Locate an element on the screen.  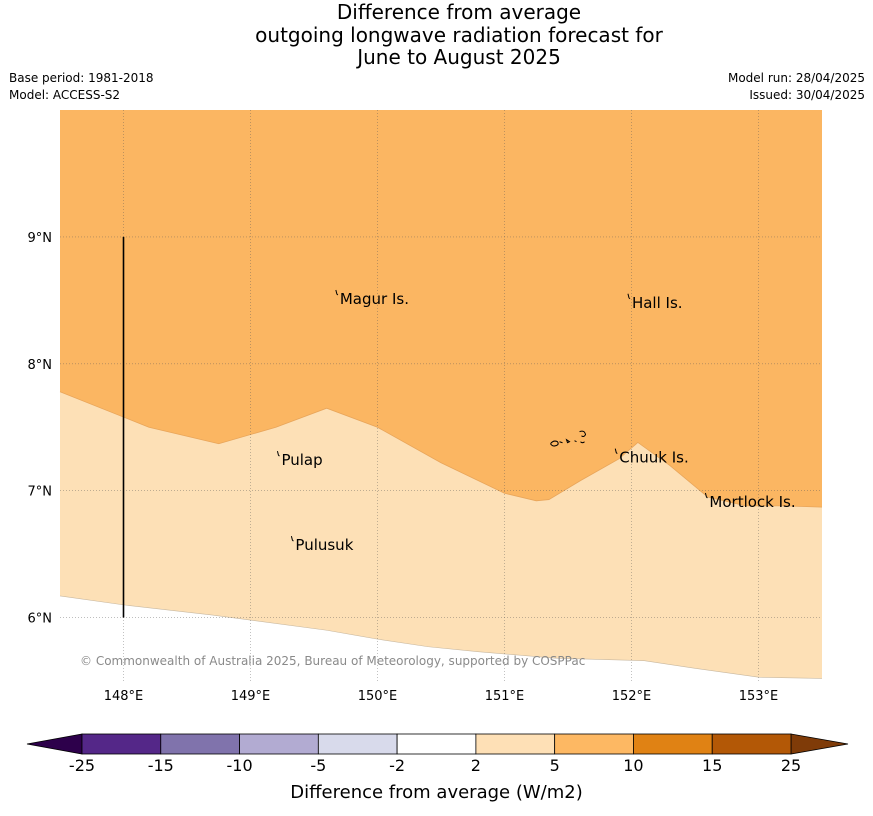
colorbar-tick-label: -5 is located at coordinates (318, 765).